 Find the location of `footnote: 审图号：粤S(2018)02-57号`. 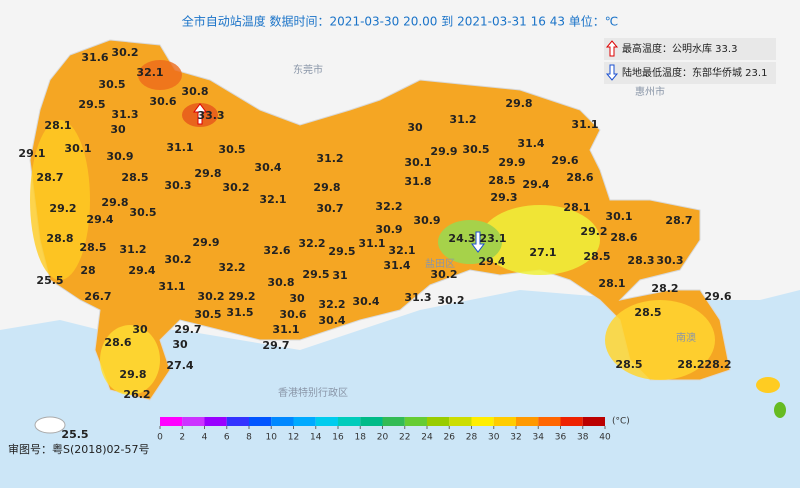

footnote: 审图号：粤S(2018)02-57号 is located at coordinates (79, 449).